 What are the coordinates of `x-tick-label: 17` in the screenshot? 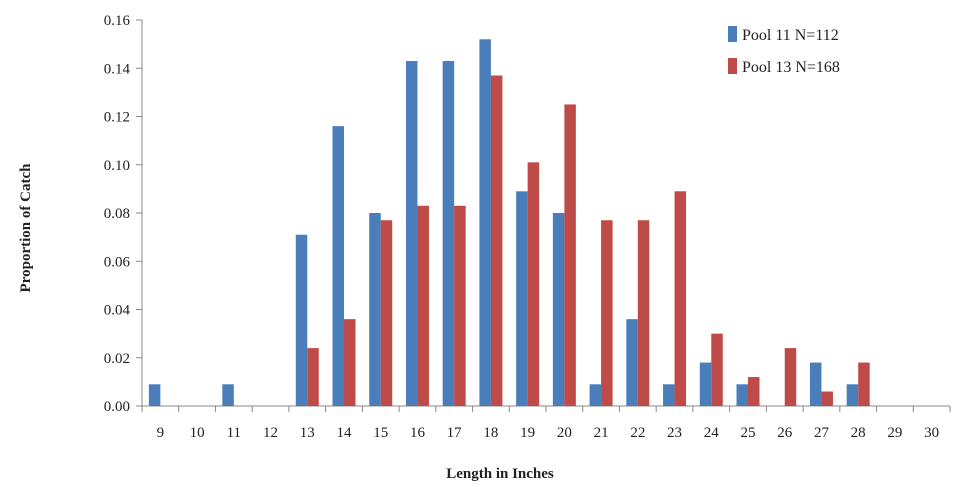 It's located at (455, 433).